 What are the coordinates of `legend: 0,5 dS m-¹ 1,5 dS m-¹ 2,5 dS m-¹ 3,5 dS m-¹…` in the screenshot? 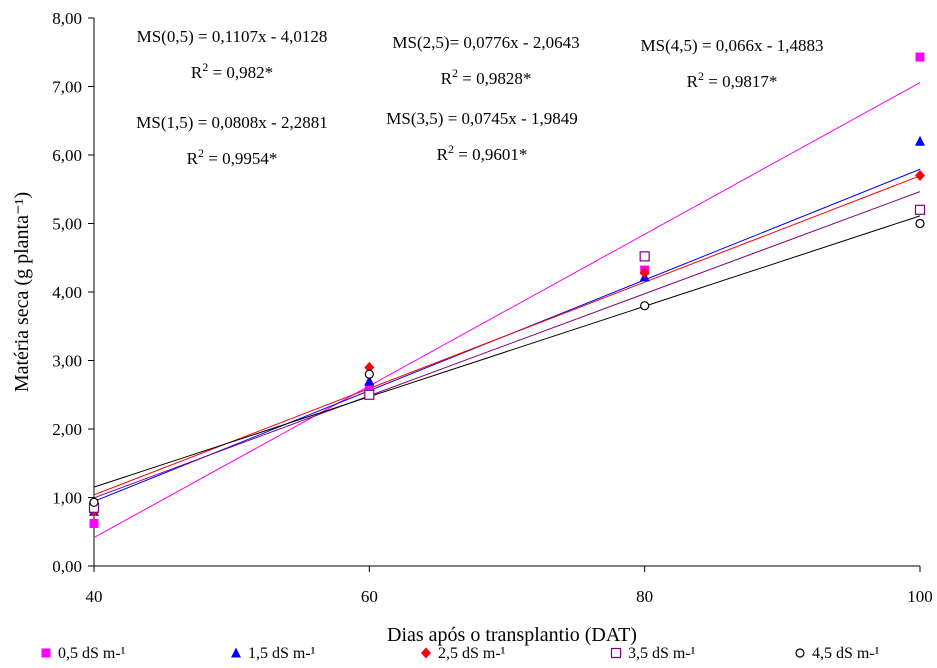 It's located at (460, 653).